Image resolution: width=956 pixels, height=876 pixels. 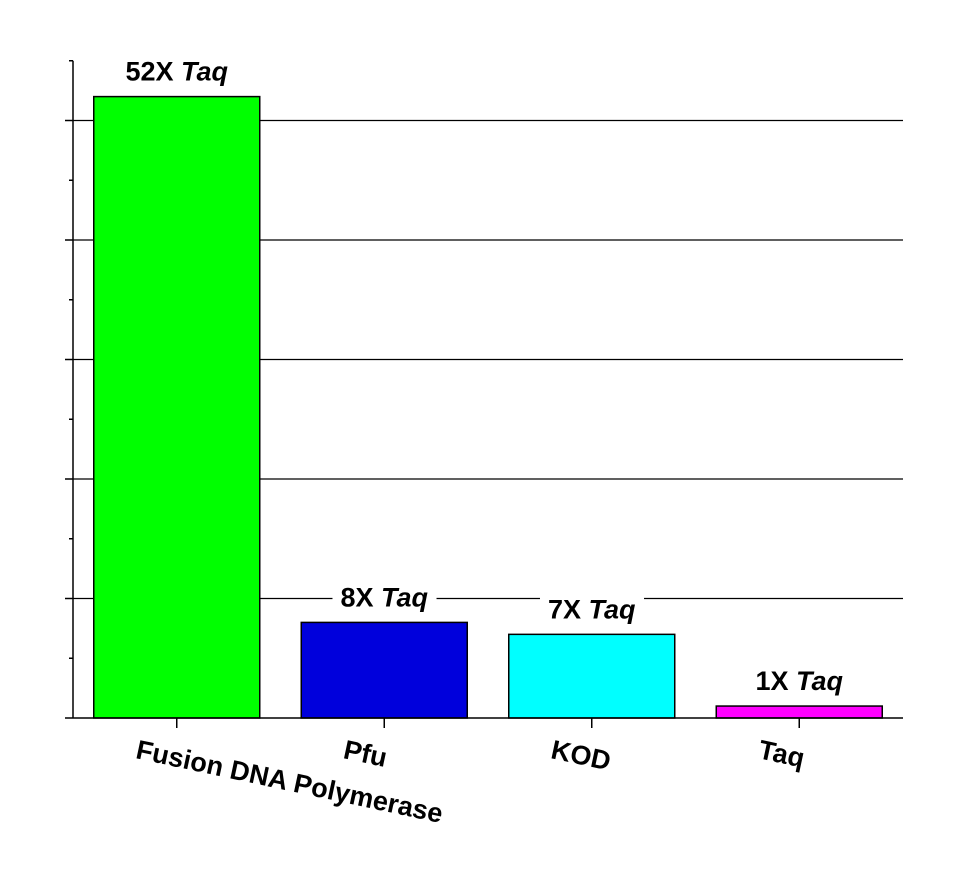 What do you see at coordinates (290, 782) in the screenshot?
I see `x-tick-label: Fusion DNA Polymerase` at bounding box center [290, 782].